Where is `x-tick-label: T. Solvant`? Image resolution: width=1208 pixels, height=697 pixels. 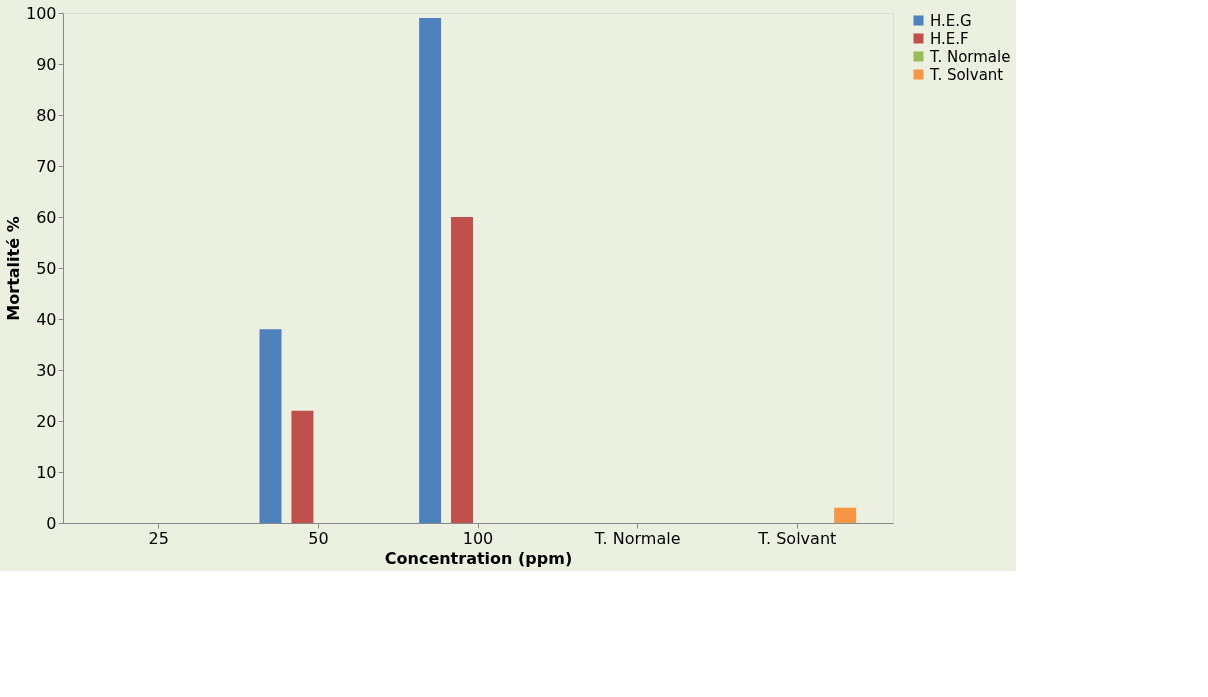
x-tick-label: T. Solvant is located at coordinates (797, 538).